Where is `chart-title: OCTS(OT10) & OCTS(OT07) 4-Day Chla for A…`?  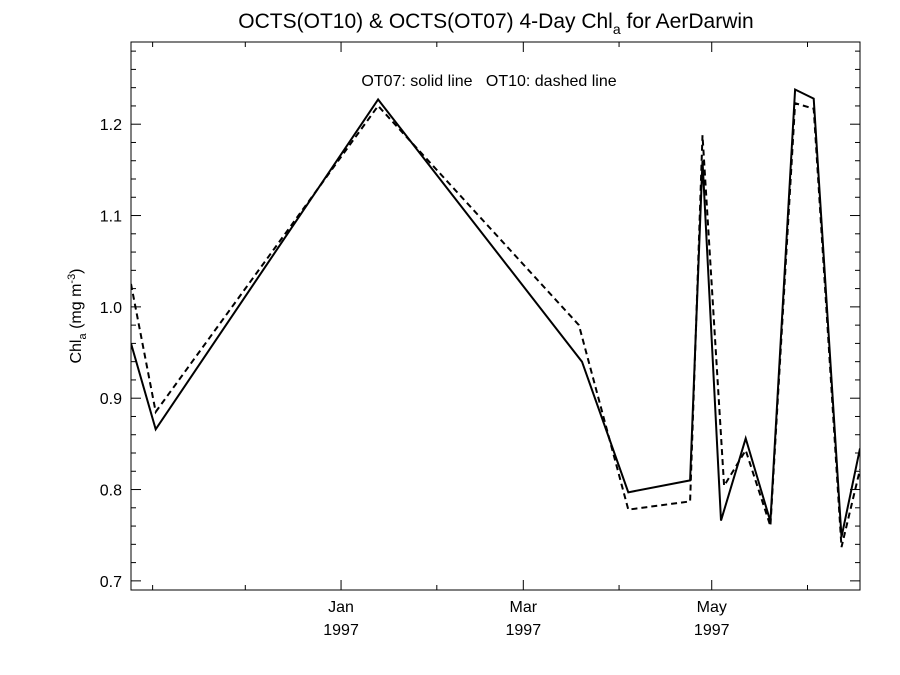
chart-title: OCTS(OT10) & OCTS(OT07) 4-Day Chla for A… is located at coordinates (495, 23).